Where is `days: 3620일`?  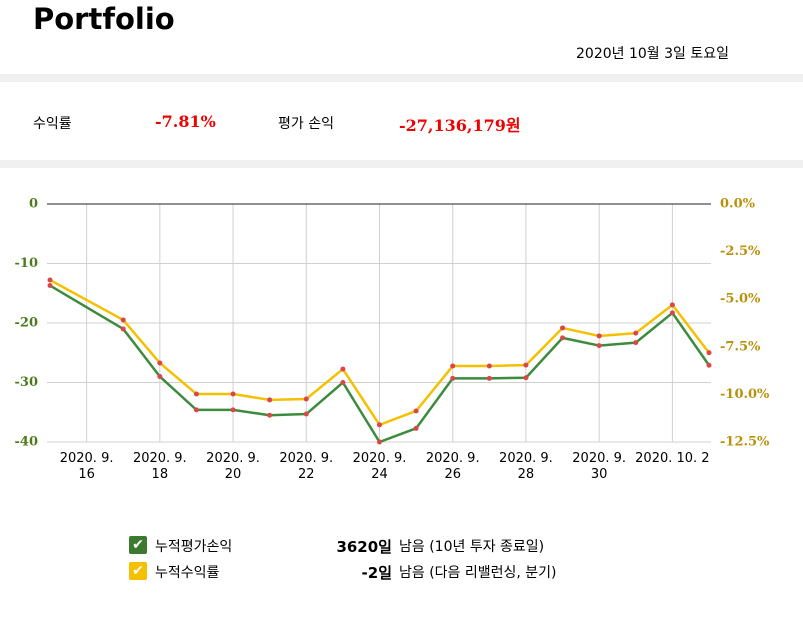 days: 3620일 is located at coordinates (364, 547).